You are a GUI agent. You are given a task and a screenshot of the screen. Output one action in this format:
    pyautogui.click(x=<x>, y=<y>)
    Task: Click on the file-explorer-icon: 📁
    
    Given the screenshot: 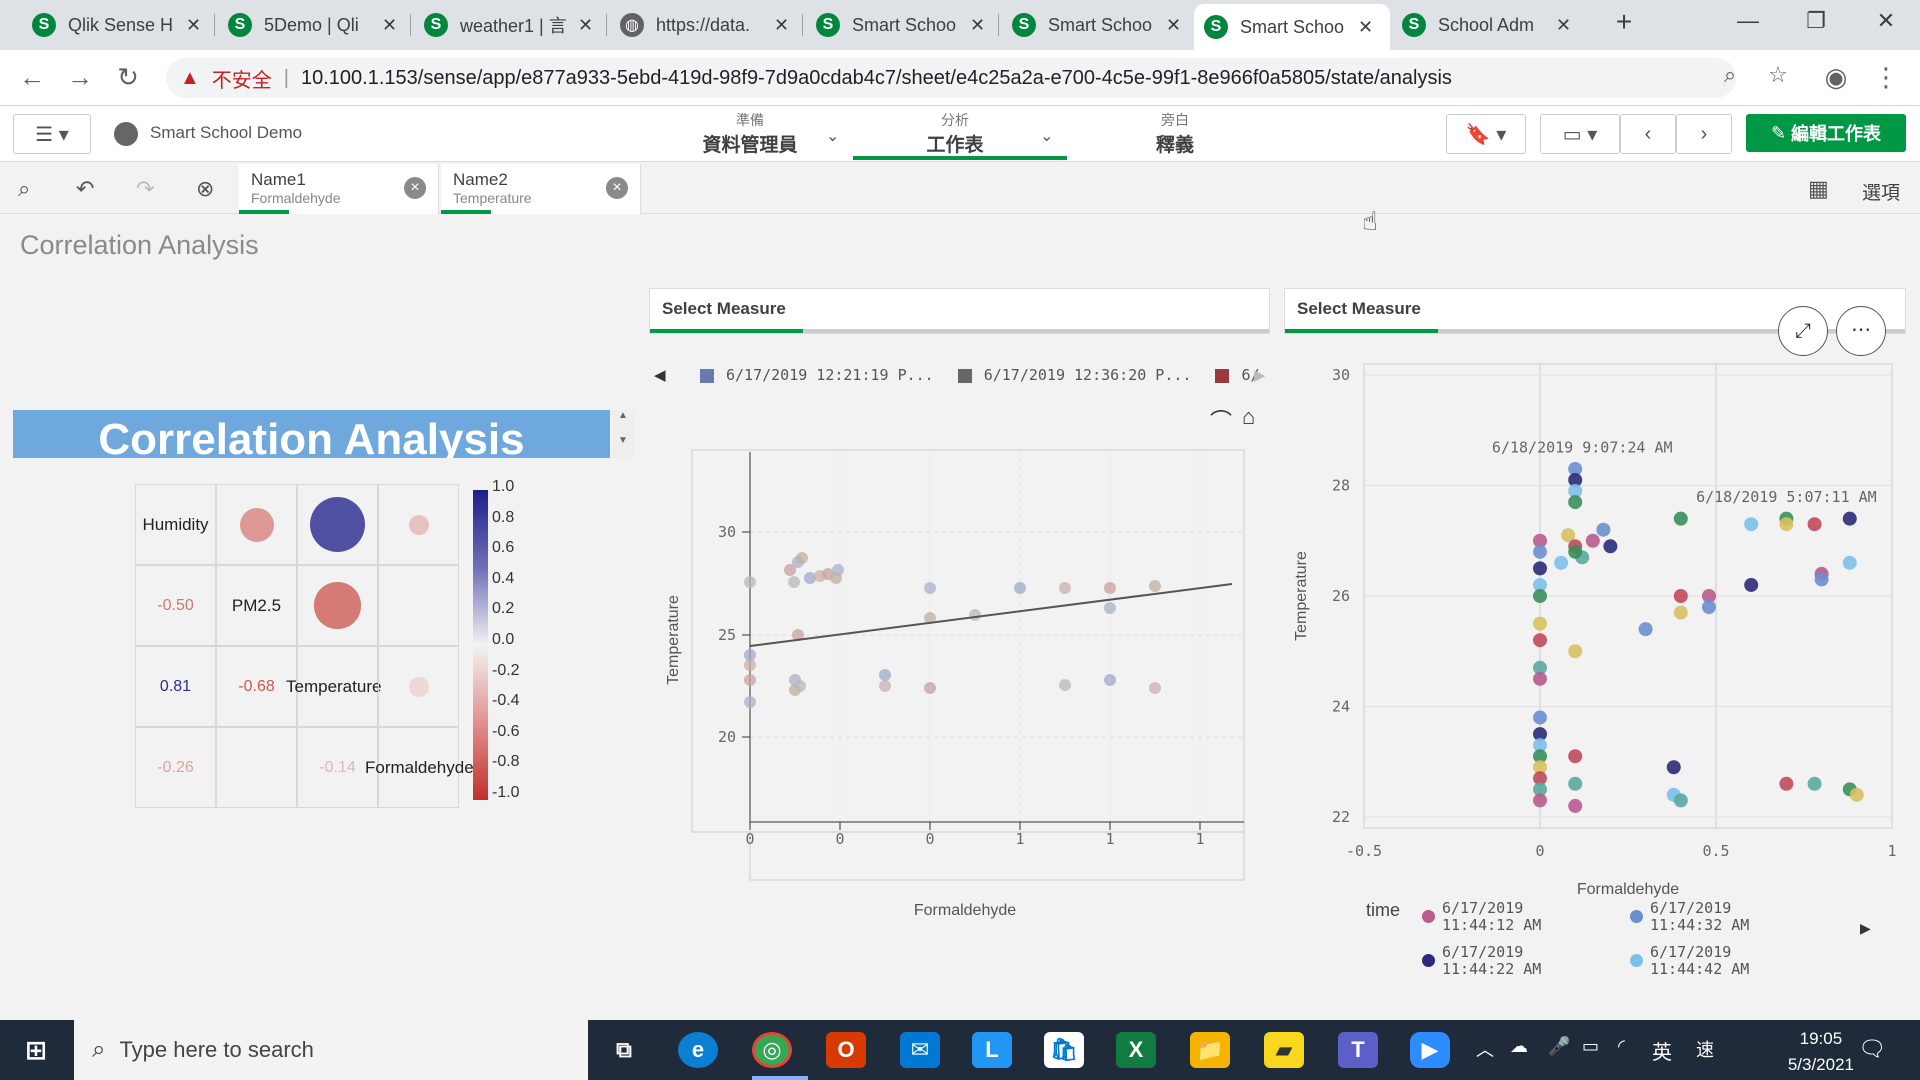 What is the action you would take?
    pyautogui.click(x=1210, y=1050)
    